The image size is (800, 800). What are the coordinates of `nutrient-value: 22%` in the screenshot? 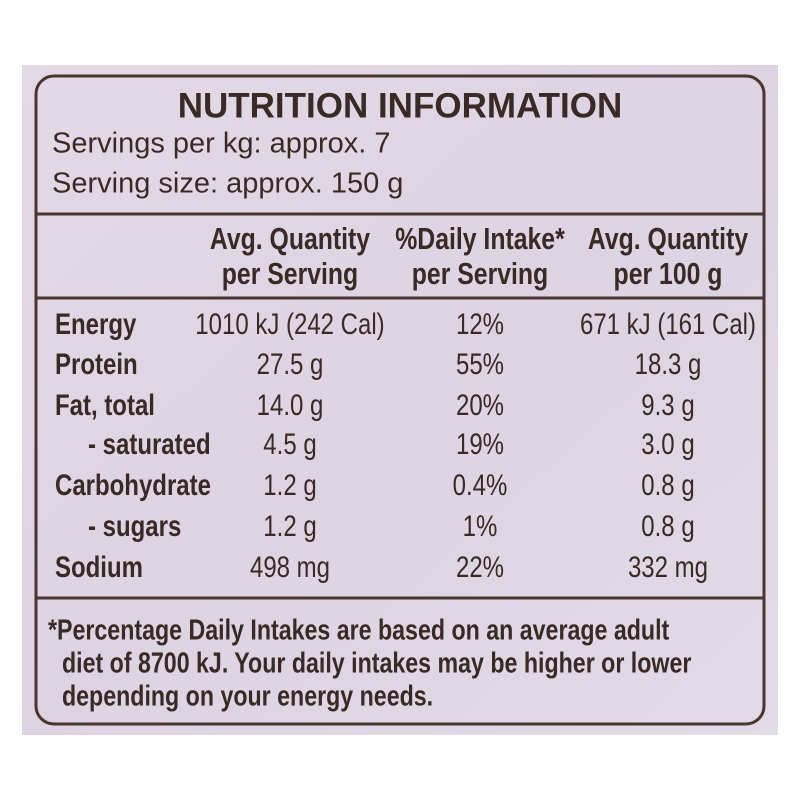 It's located at (480, 566).